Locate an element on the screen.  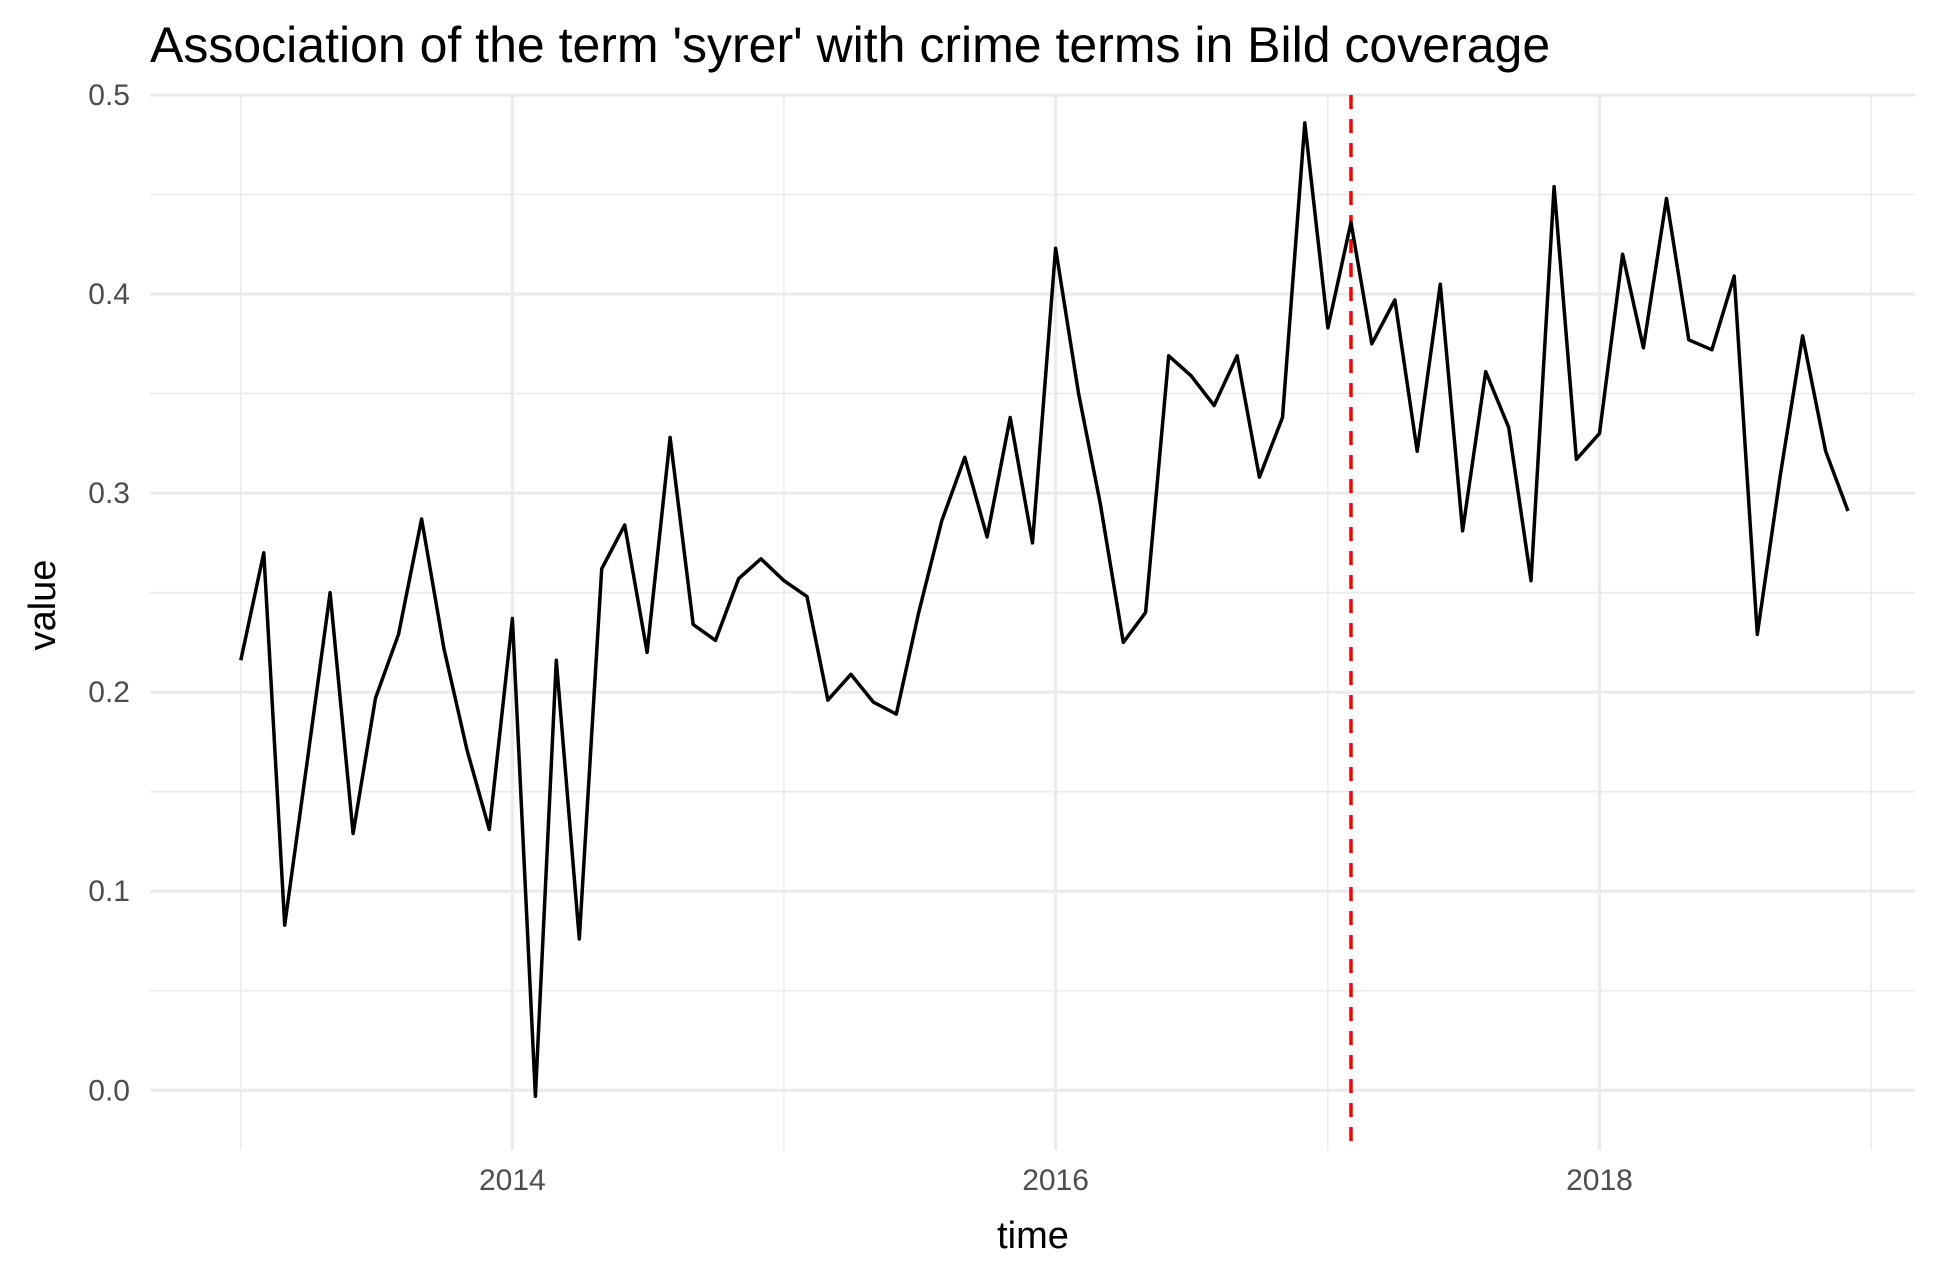
x-tick-label: 2016 is located at coordinates (1055, 1180).